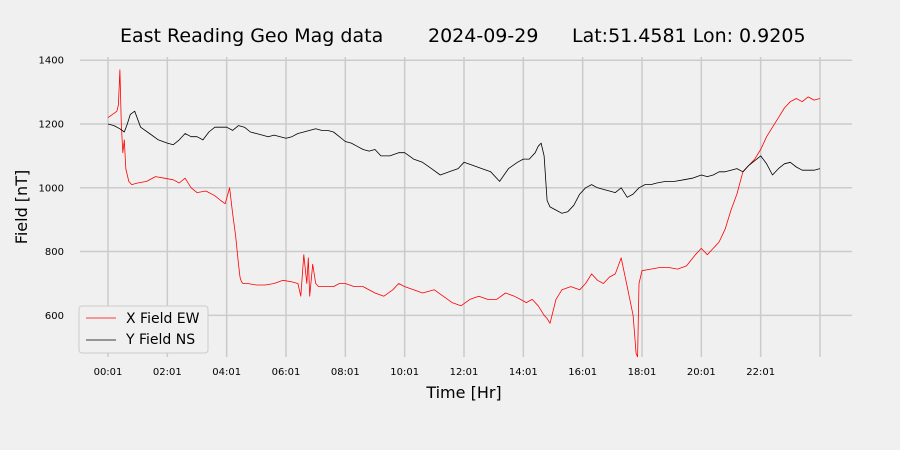 The height and width of the screenshot is (450, 900). I want to click on x-tick-label: 22:01, so click(760, 372).